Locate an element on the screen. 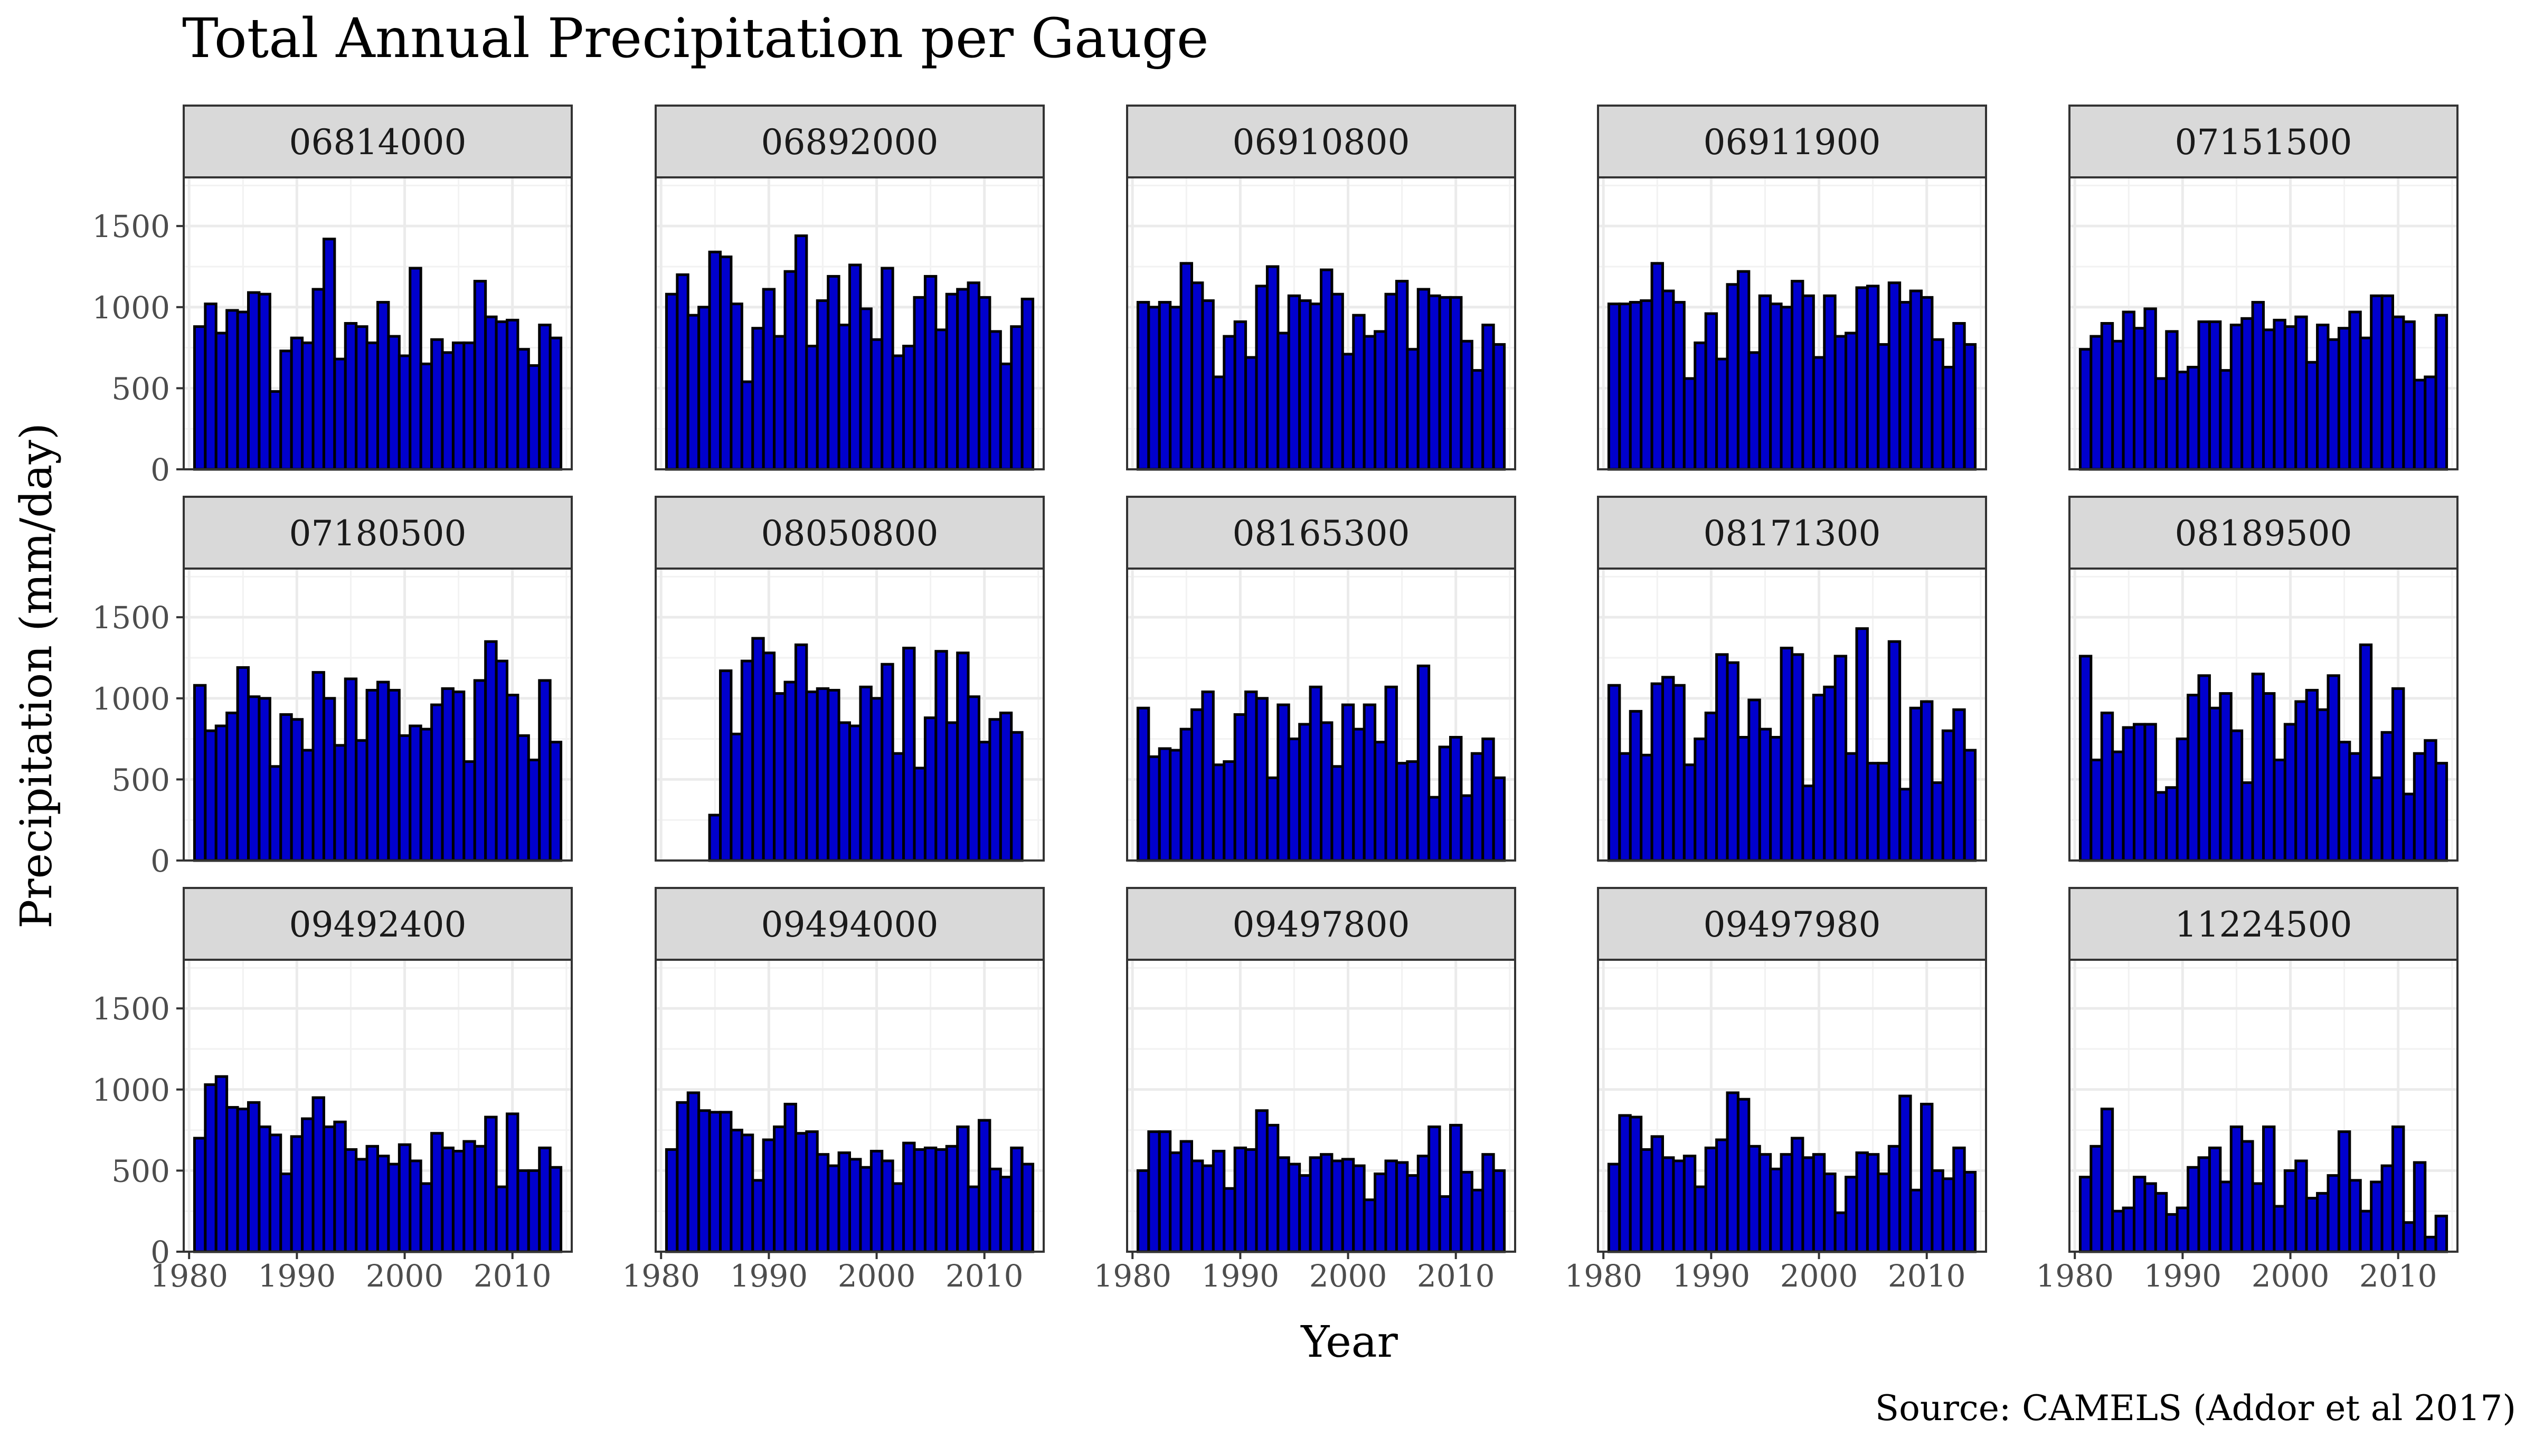 This screenshot has height=1456, width=2534. x-tick-label: 1990 is located at coordinates (2183, 1276).